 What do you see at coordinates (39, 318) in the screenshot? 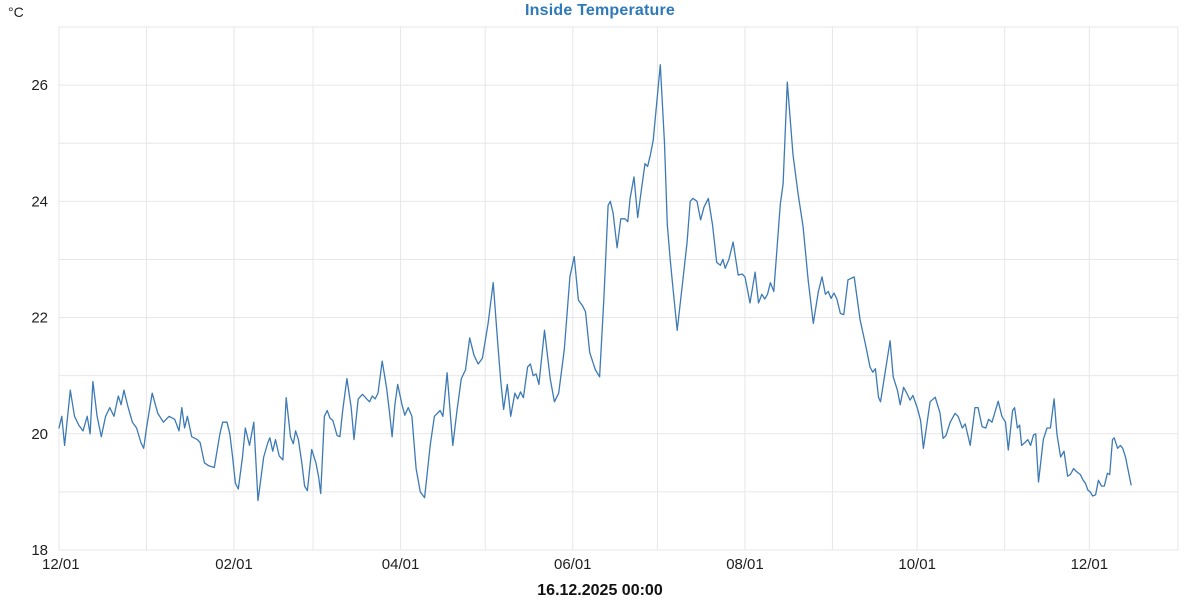
I see `y-tick-label: 22` at bounding box center [39, 318].